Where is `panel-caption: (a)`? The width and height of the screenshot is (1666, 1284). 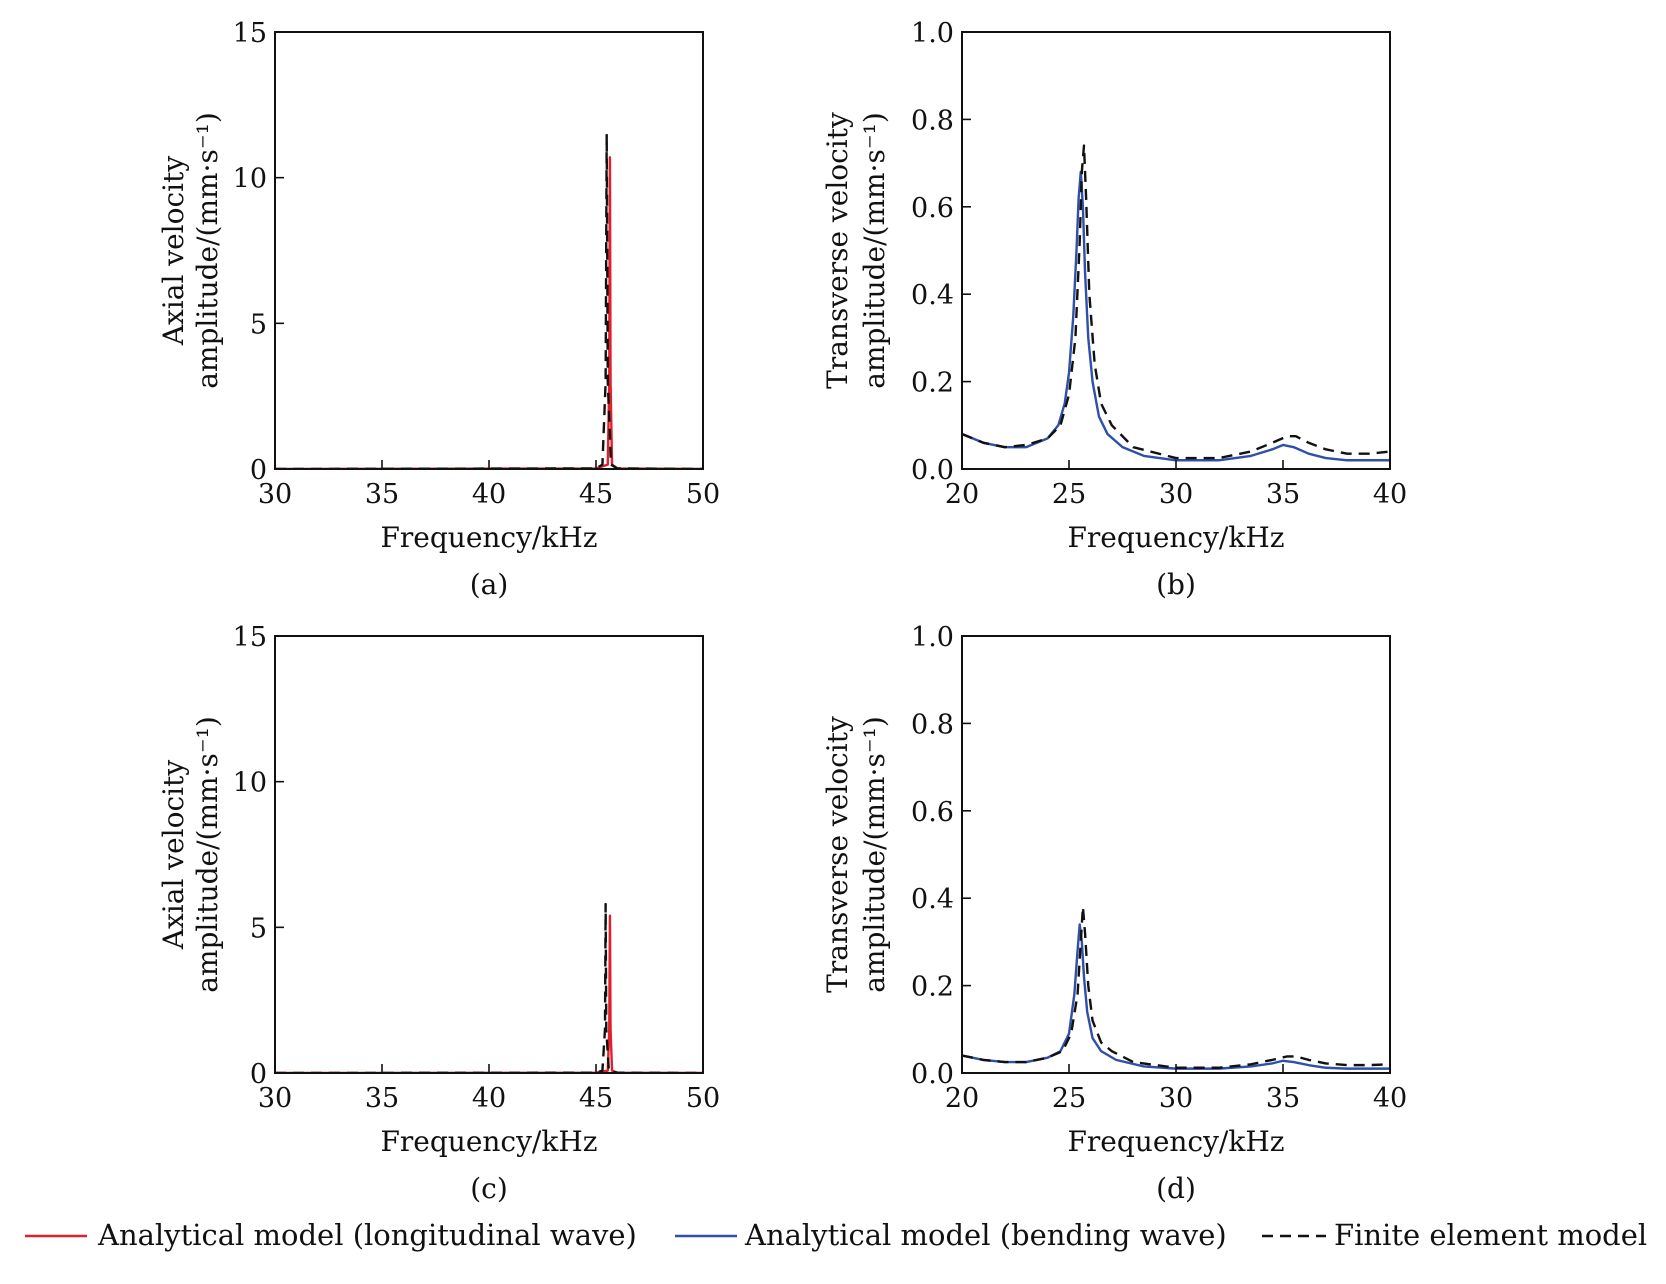 panel-caption: (a) is located at coordinates (489, 584).